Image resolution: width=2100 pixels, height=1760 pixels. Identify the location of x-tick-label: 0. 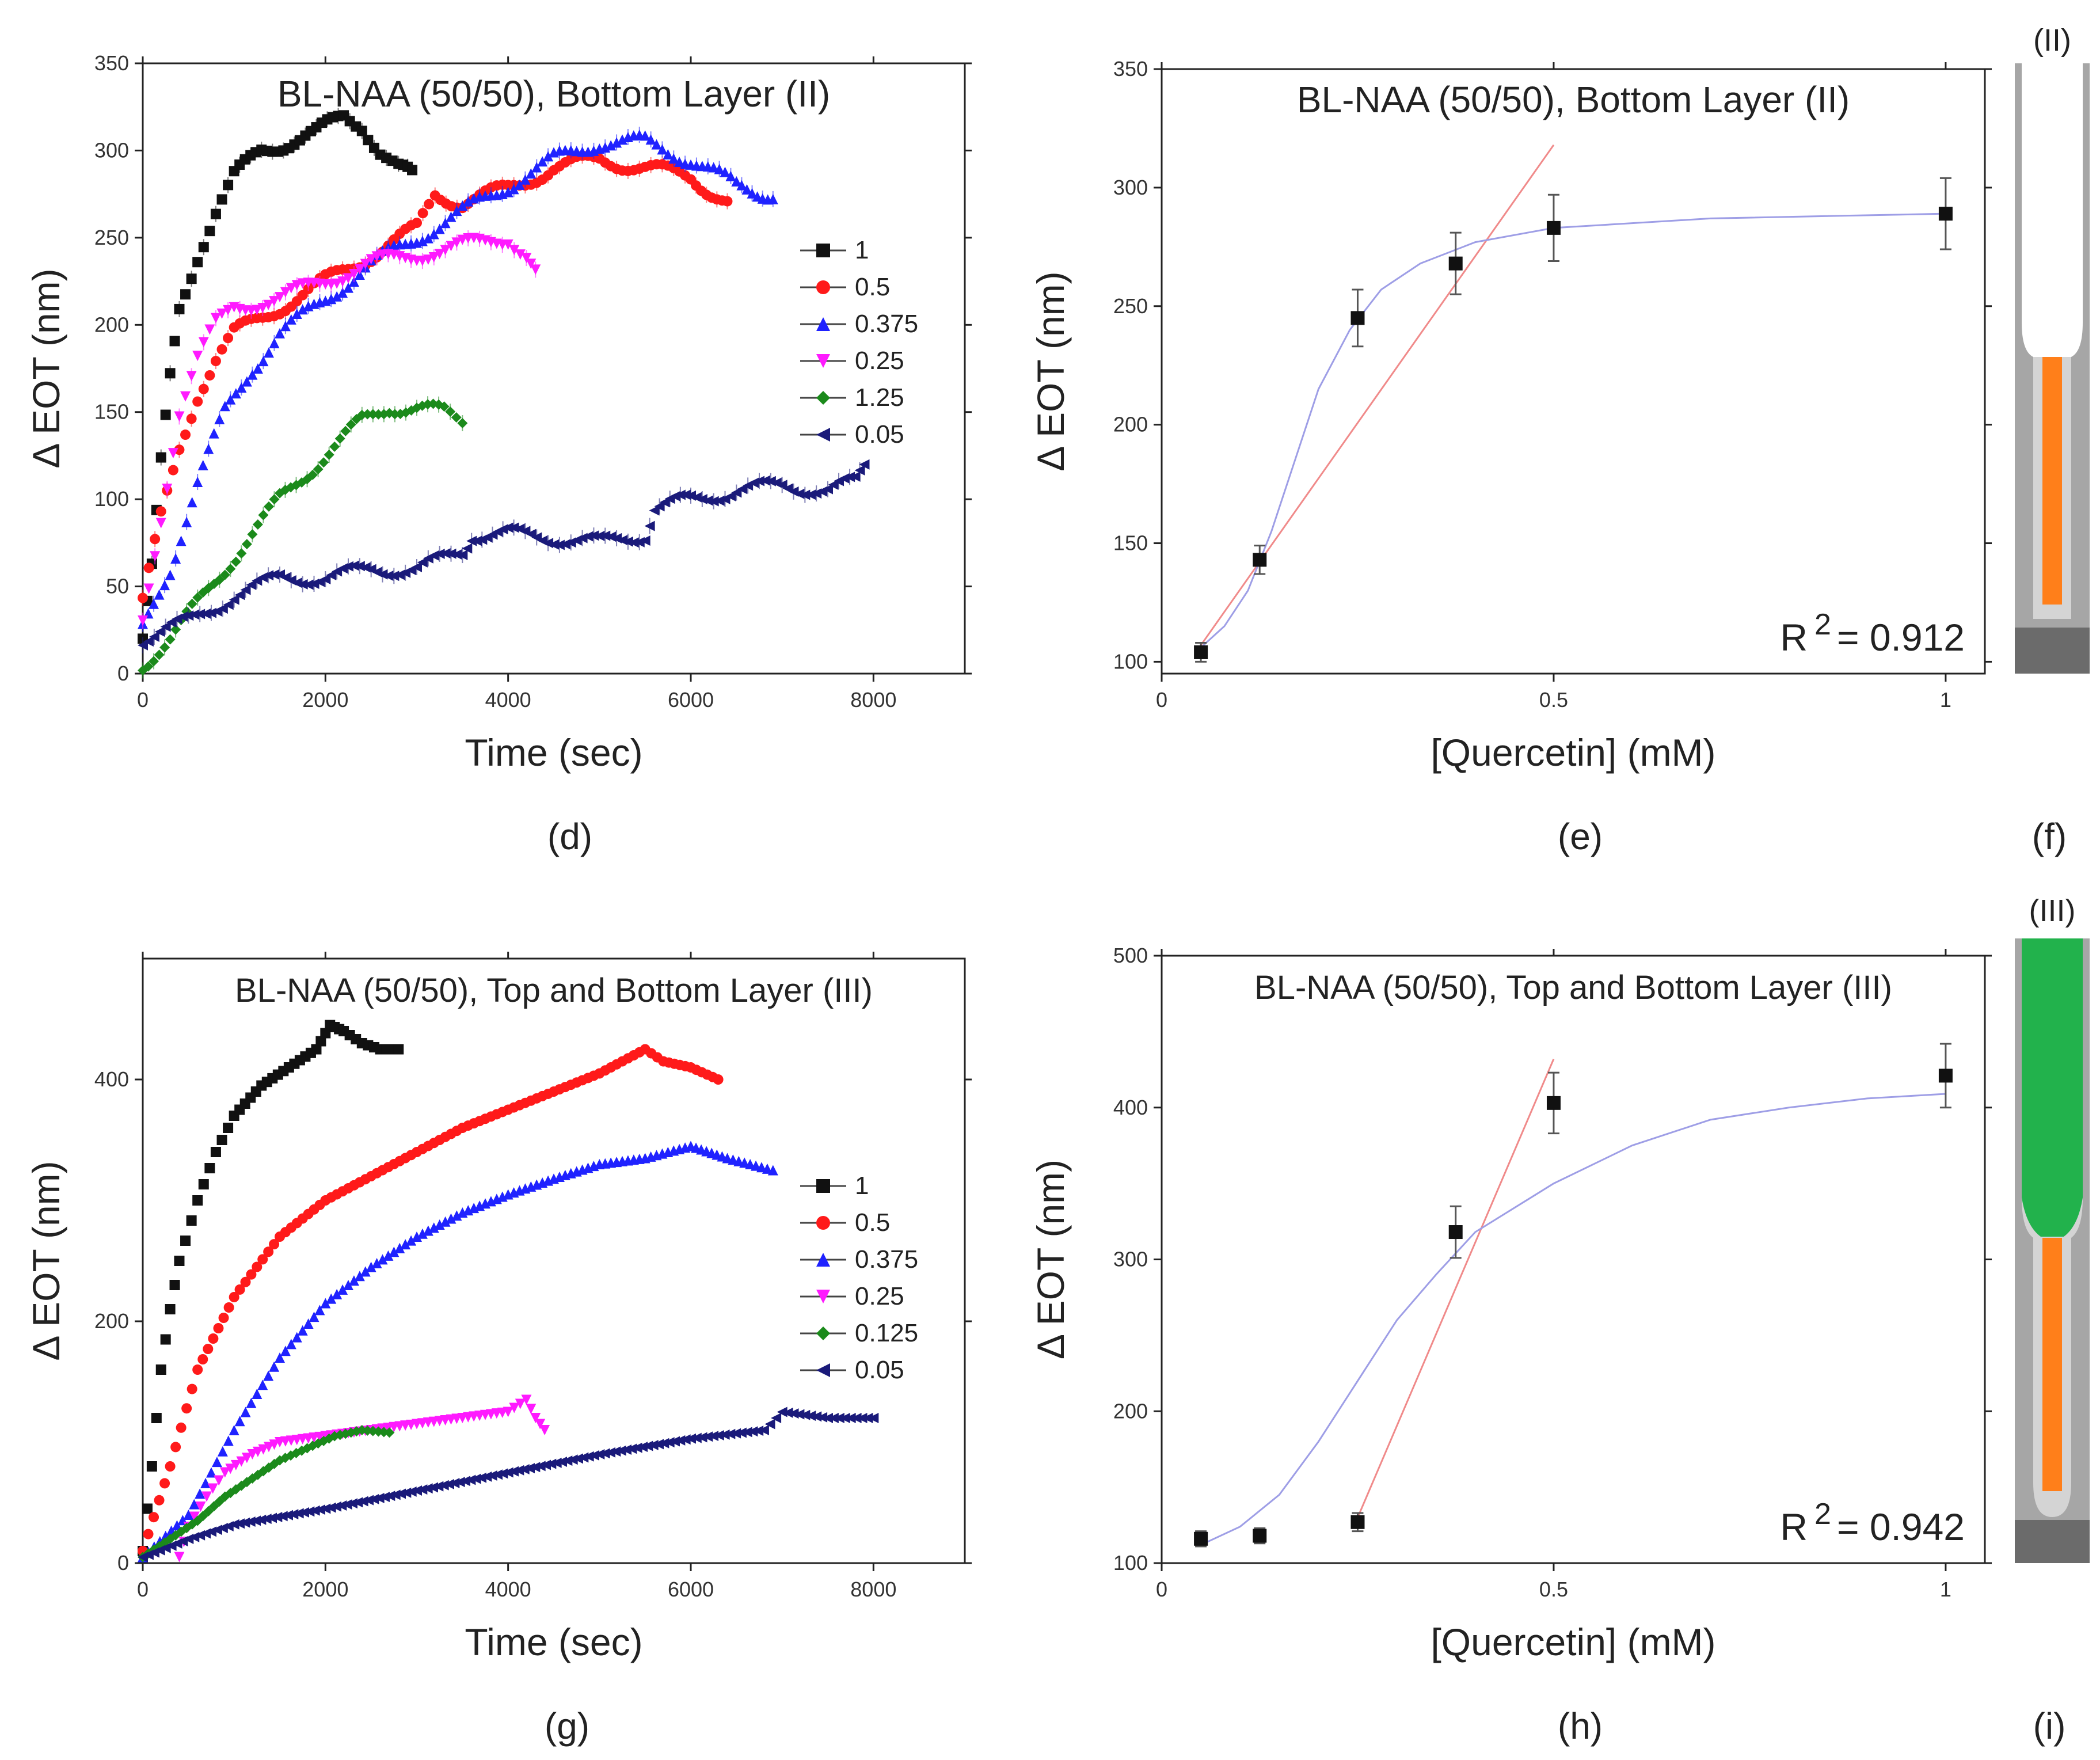
(143, 1589).